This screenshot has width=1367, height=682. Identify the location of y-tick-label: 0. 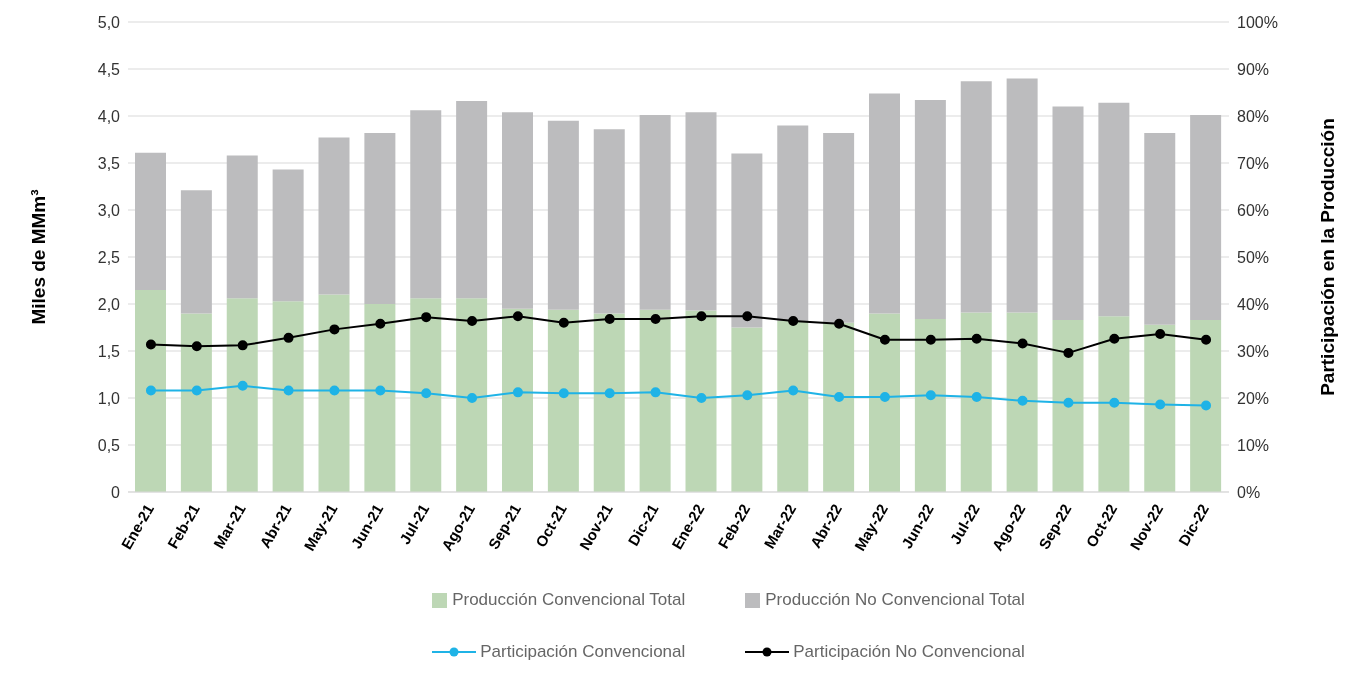
(116, 492).